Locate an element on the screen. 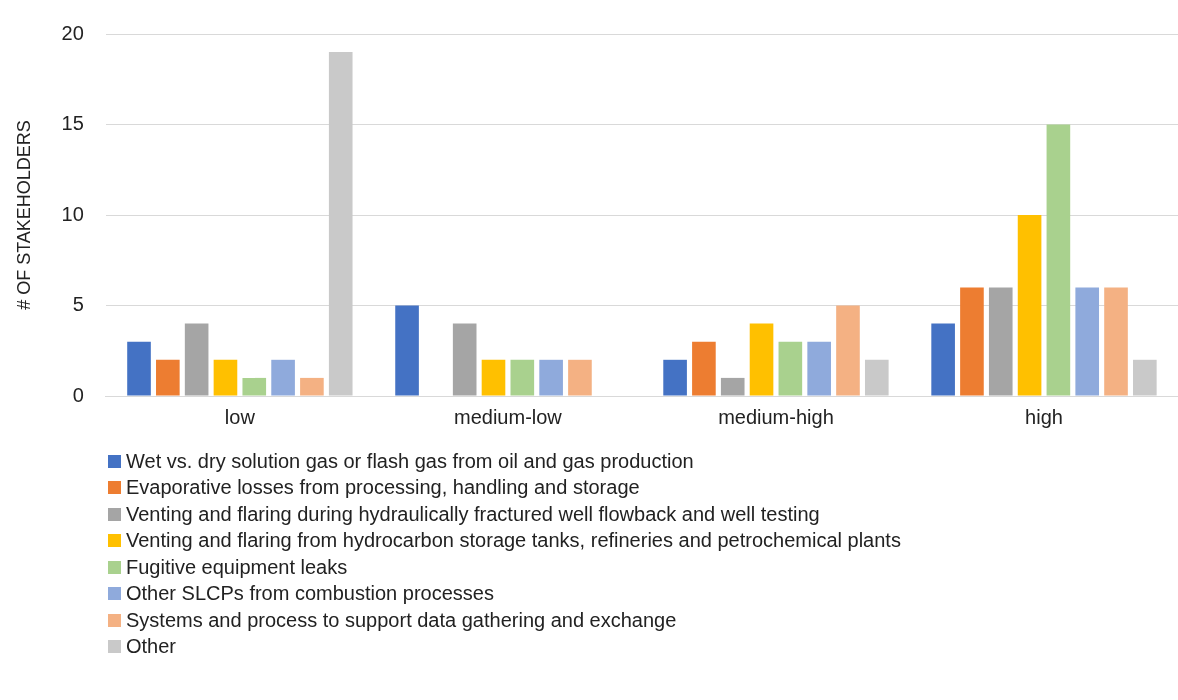  legend-label: Venting and flaring during hydraulically fractured well flowback and well testing is located at coordinates (473, 514).